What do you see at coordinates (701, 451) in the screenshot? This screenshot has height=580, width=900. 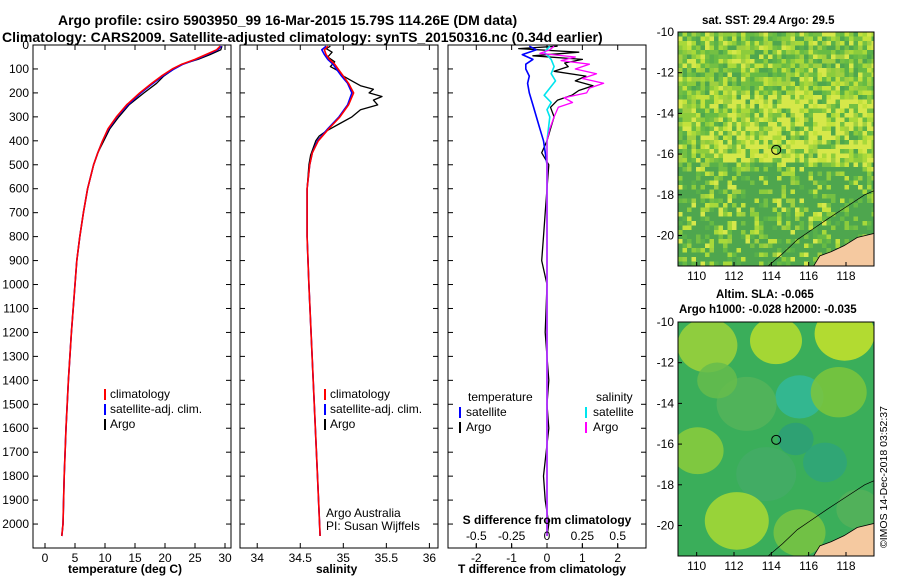 I see `sla-blob` at bounding box center [701, 451].